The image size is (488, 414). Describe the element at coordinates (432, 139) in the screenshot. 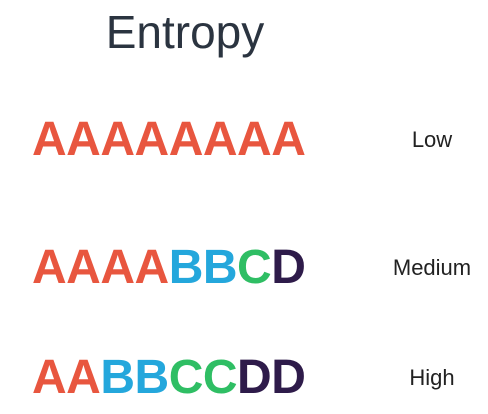

I see `entropy-label-low: Low` at that location.